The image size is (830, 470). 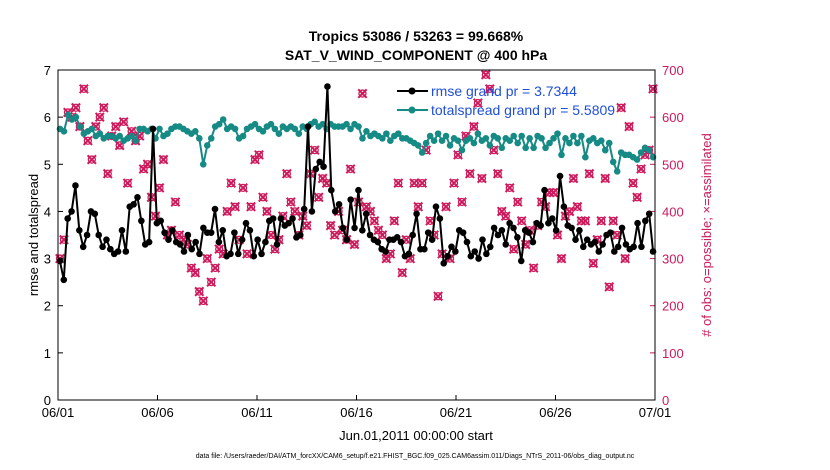 What do you see at coordinates (47, 211) in the screenshot?
I see `y-tick-label: 4` at bounding box center [47, 211].